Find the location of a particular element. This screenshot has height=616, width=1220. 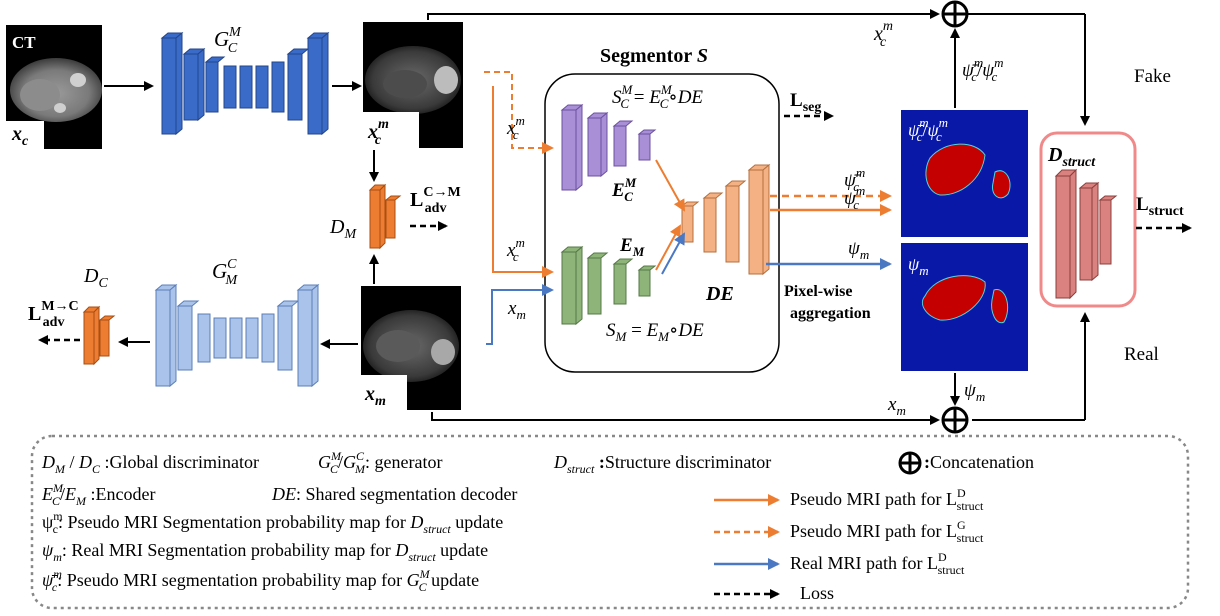

dstruct-box is located at coordinates (1088, 219).